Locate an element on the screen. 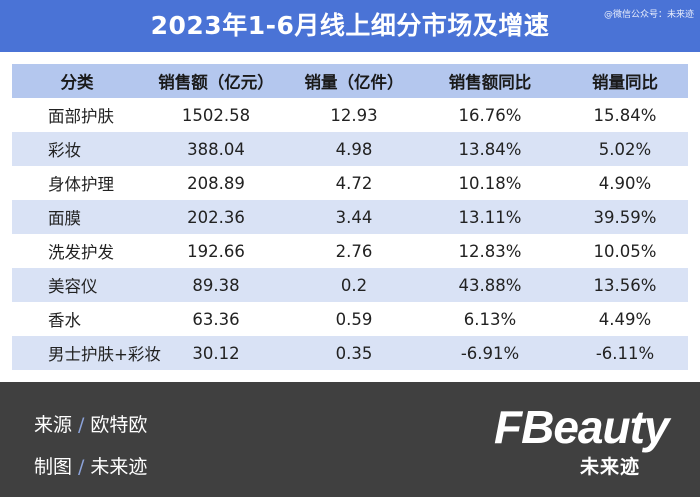  table-row: 面部护肤 1502.58 12.93 16.76% 15.84% is located at coordinates (350, 115).